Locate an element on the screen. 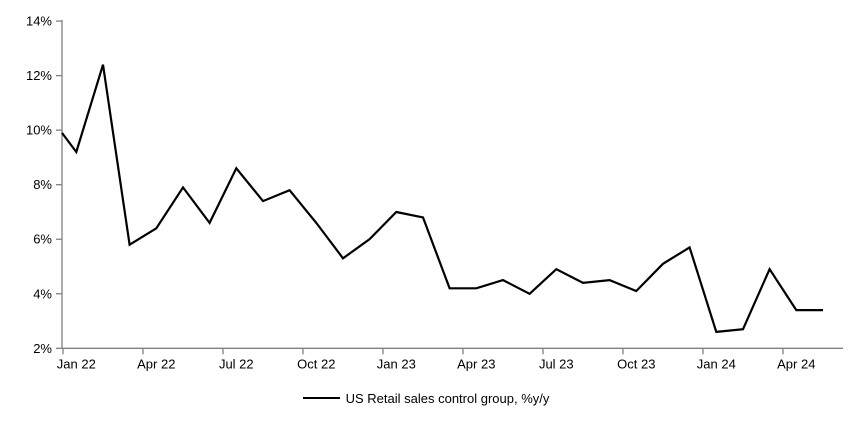  y-axis-tick-label: 2% is located at coordinates (42, 348).